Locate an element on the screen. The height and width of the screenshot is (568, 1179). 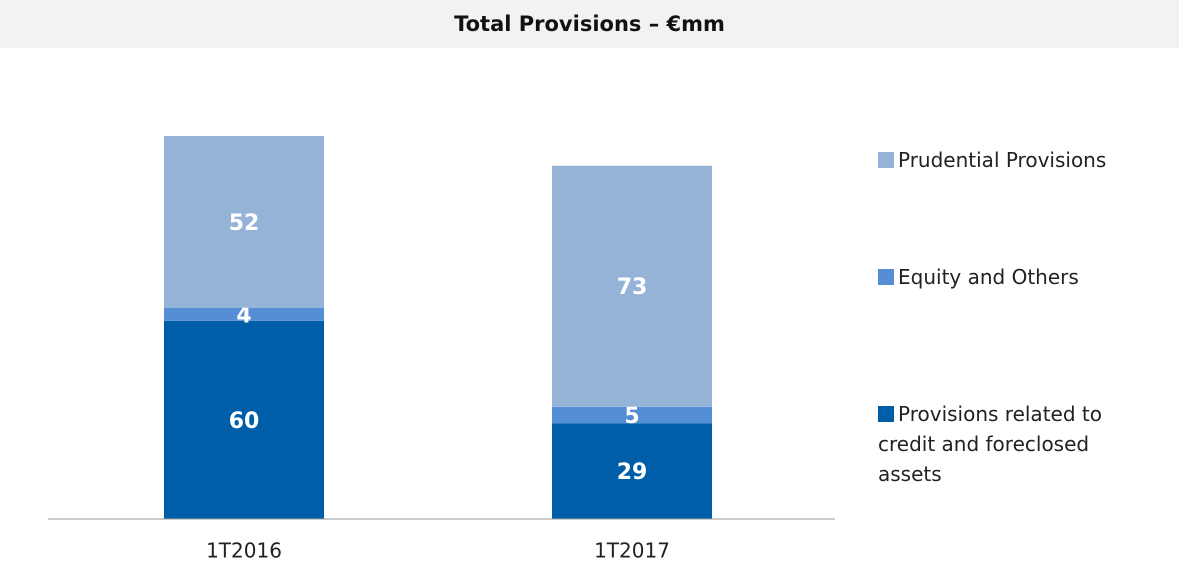
legend-label: Equity and Others is located at coordinates (988, 277).